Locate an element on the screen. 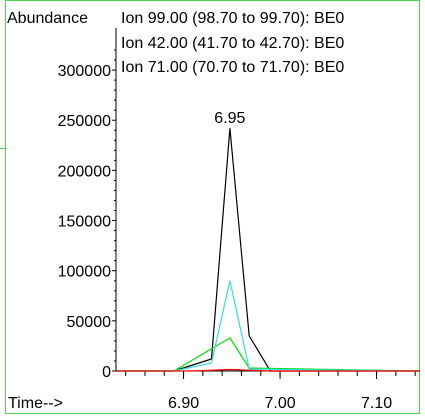 The width and height of the screenshot is (425, 417). x-tick-label: 7.10 is located at coordinates (376, 403).